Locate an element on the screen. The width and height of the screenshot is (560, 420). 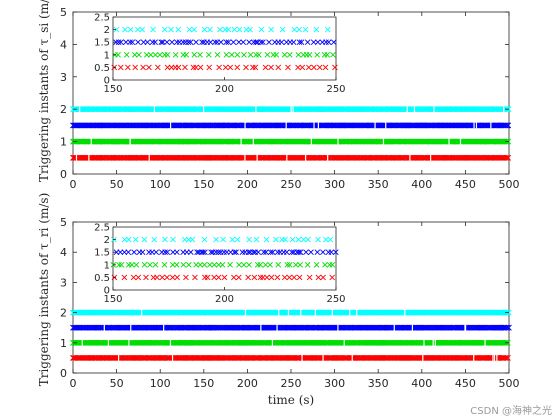
inset-plot: 150 200 250 0 0.5 11.5 22.5 is located at coordinates (219, 264).